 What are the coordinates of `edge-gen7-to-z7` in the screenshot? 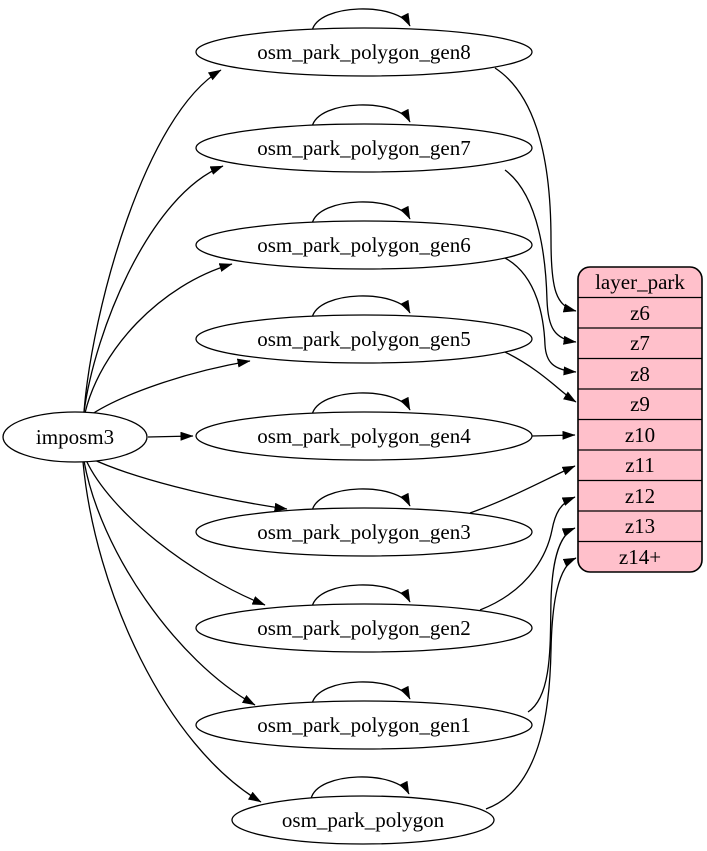 It's located at (540, 257).